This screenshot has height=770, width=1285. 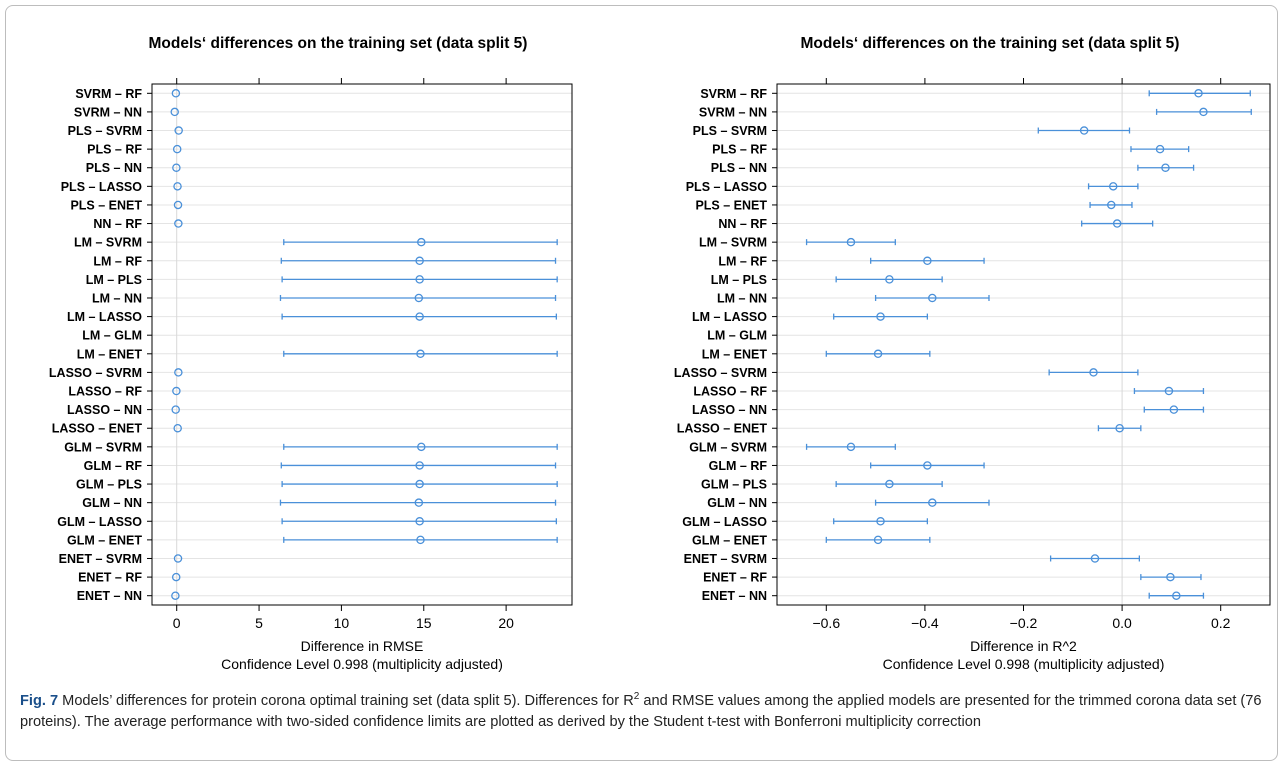 What do you see at coordinates (95, 373) in the screenshot?
I see `row-label: LASSO – SVRM` at bounding box center [95, 373].